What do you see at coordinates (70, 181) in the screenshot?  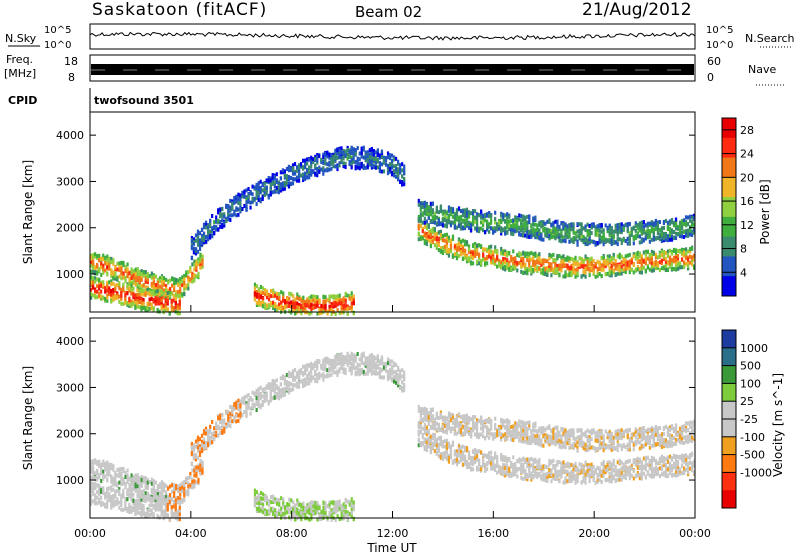 I see `y-tick-label: 3000` at bounding box center [70, 181].